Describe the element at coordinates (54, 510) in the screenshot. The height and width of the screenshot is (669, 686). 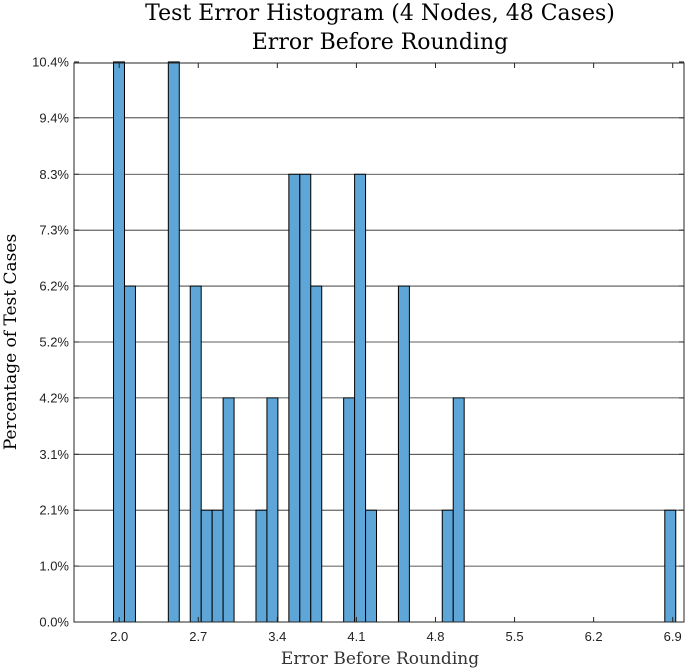
I see `y-tick-label: 2.1%` at that location.